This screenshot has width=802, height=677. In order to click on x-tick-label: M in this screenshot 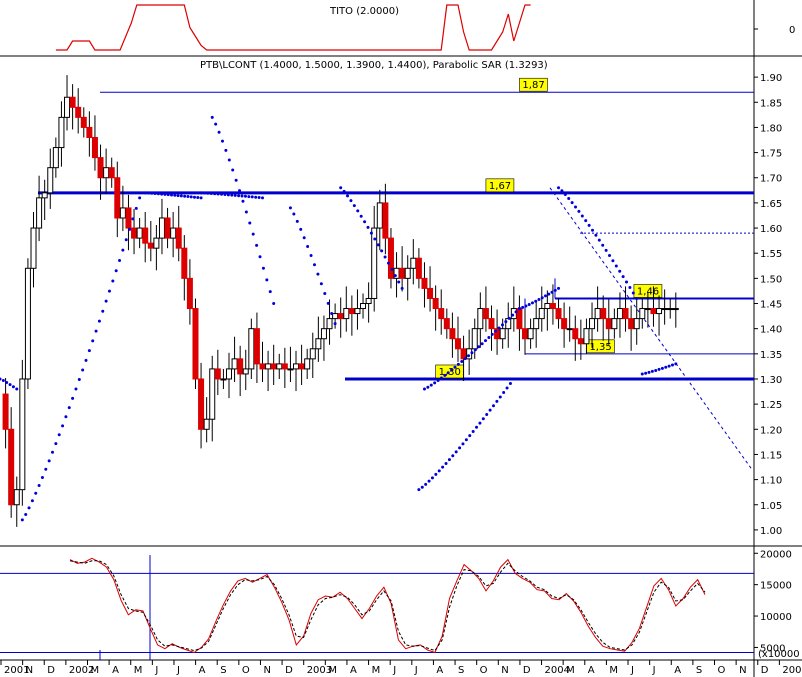, I will do `click(376, 670)`.